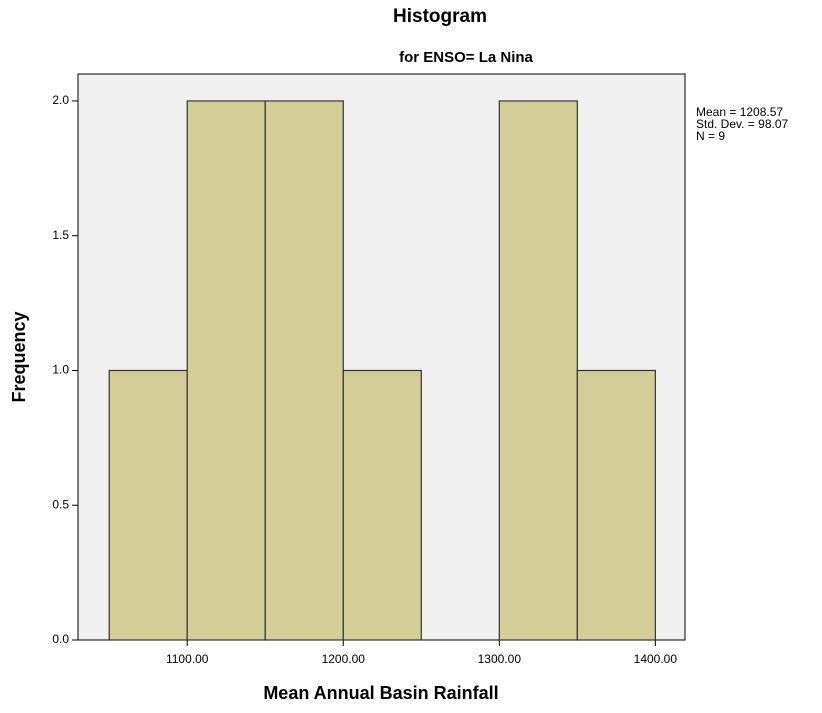 The image size is (822, 713). What do you see at coordinates (19, 356) in the screenshot?
I see `y-axis-label: Frequency` at bounding box center [19, 356].